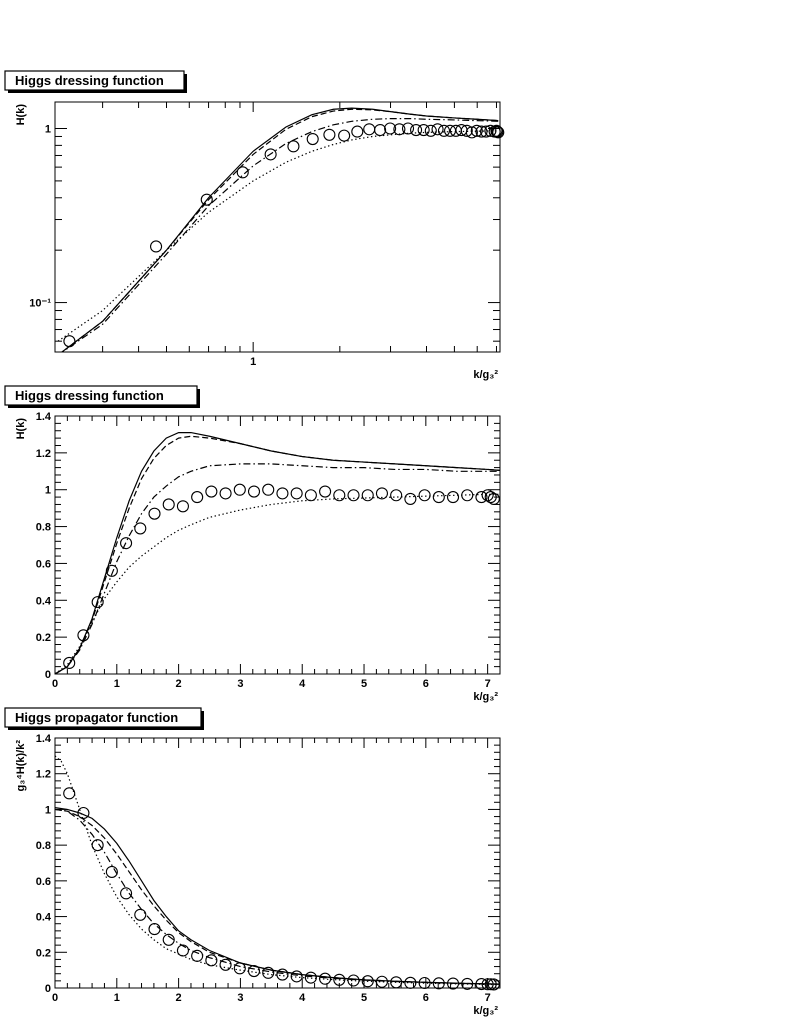 The height and width of the screenshot is (1021, 789). I want to click on curve-solid, so click(279, 229).